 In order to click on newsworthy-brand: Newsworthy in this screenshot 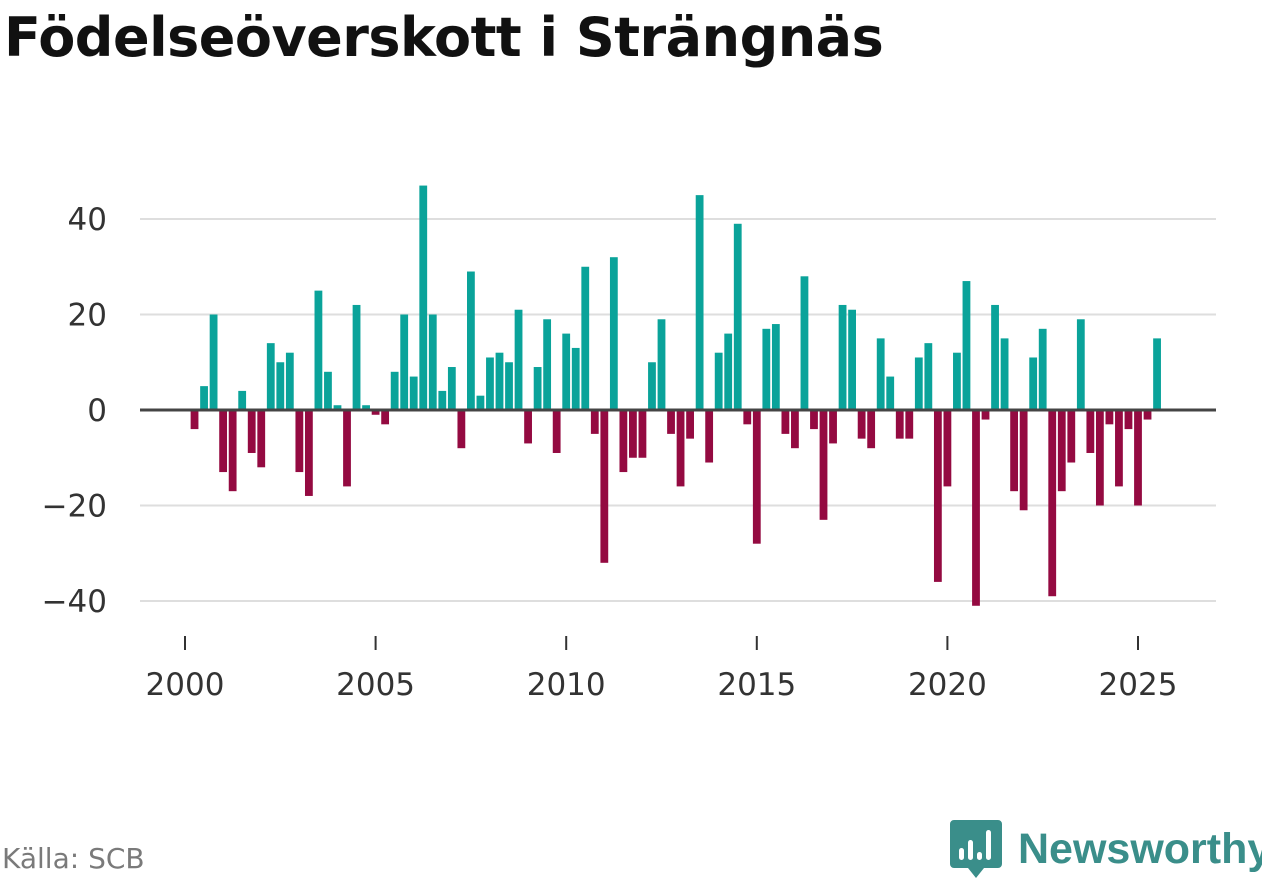, I will do `click(1106, 849)`.